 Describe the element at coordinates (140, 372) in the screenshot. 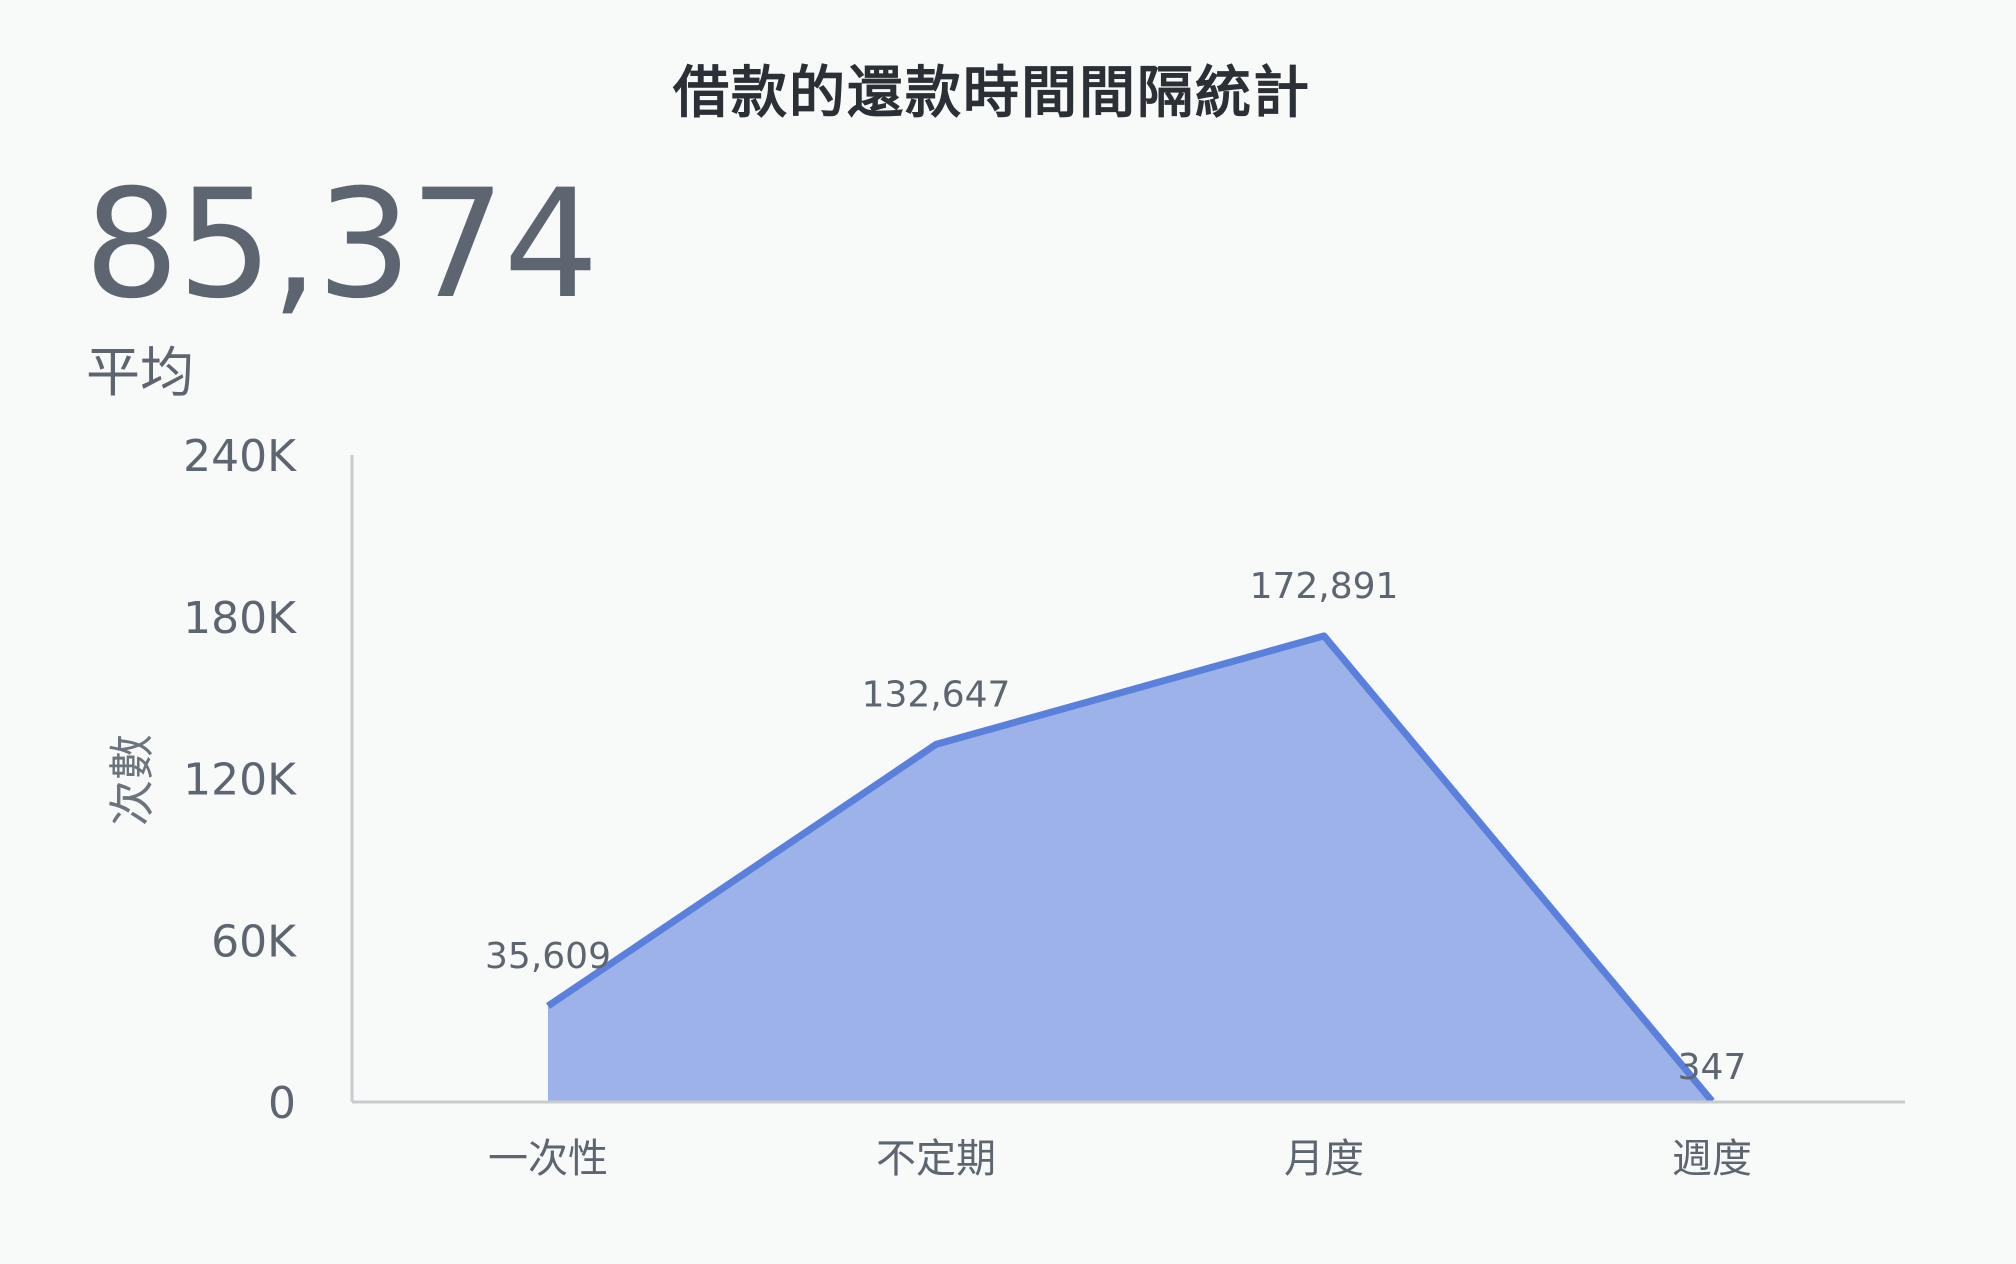

I see `kpi-label: 平均` at that location.